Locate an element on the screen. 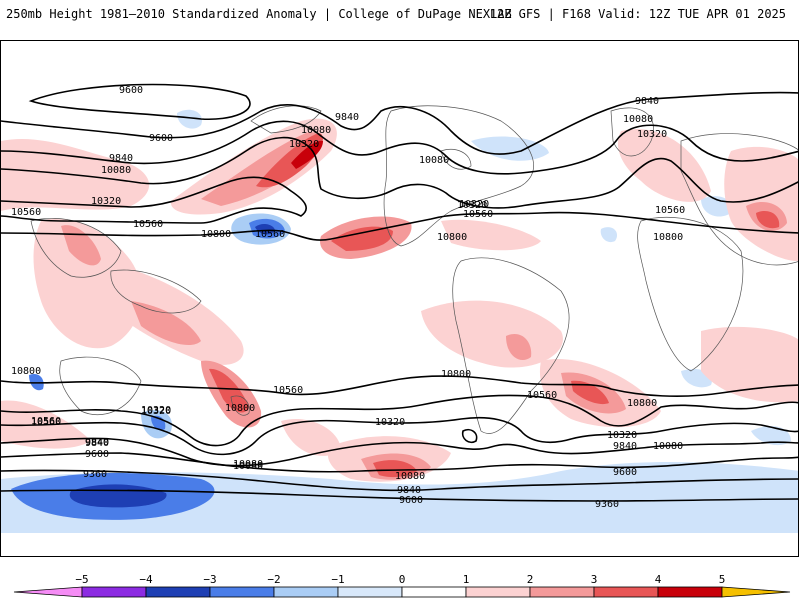  colorbar-tick-label: 5 is located at coordinates (722, 579).